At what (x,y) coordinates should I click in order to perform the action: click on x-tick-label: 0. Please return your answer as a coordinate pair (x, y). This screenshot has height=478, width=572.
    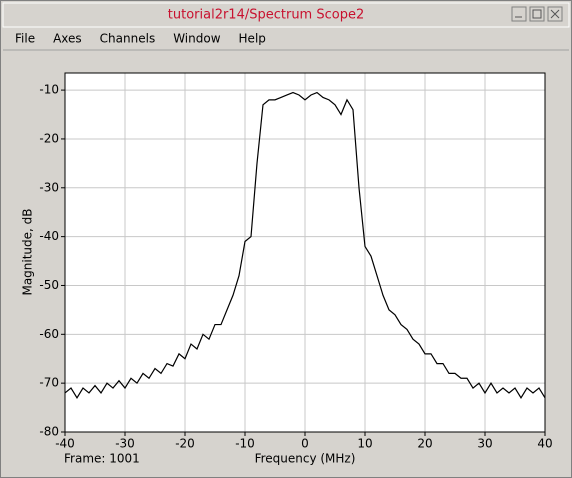
    Looking at the image, I should click on (305, 444).